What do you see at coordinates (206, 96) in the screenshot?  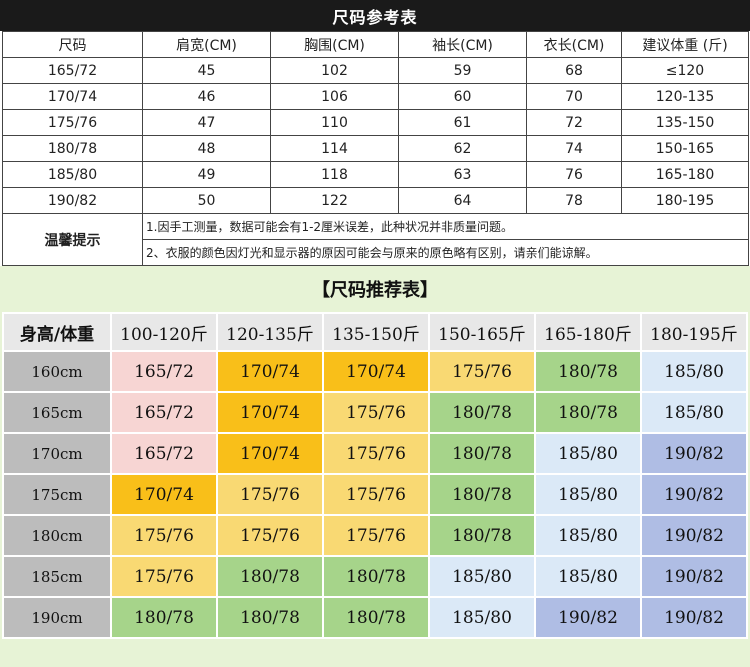 I see `cell-shoulder: 46` at bounding box center [206, 96].